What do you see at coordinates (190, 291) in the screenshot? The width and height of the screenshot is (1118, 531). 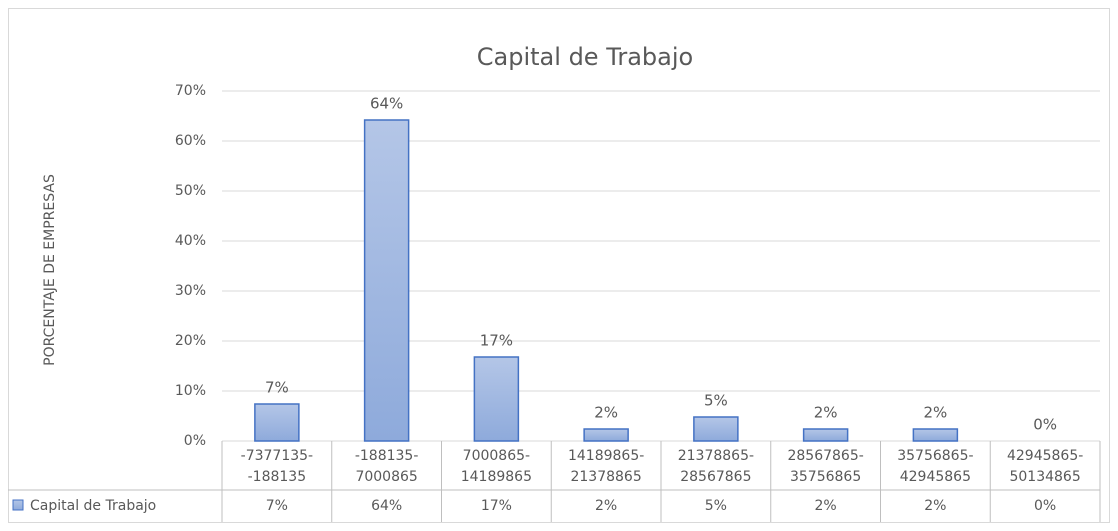 I see `y-tick-label: 30%` at bounding box center [190, 291].